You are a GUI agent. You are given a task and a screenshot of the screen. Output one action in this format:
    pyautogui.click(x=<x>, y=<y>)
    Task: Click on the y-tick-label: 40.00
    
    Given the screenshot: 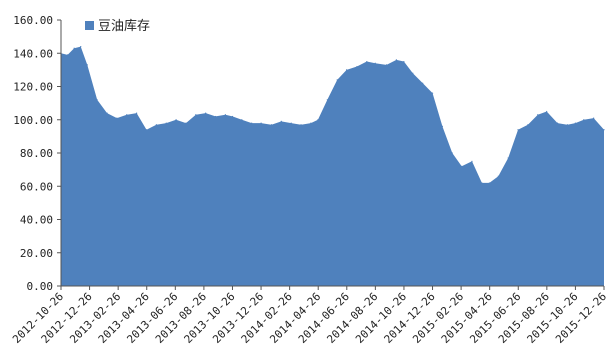 What is the action you would take?
    pyautogui.click(x=36, y=220)
    